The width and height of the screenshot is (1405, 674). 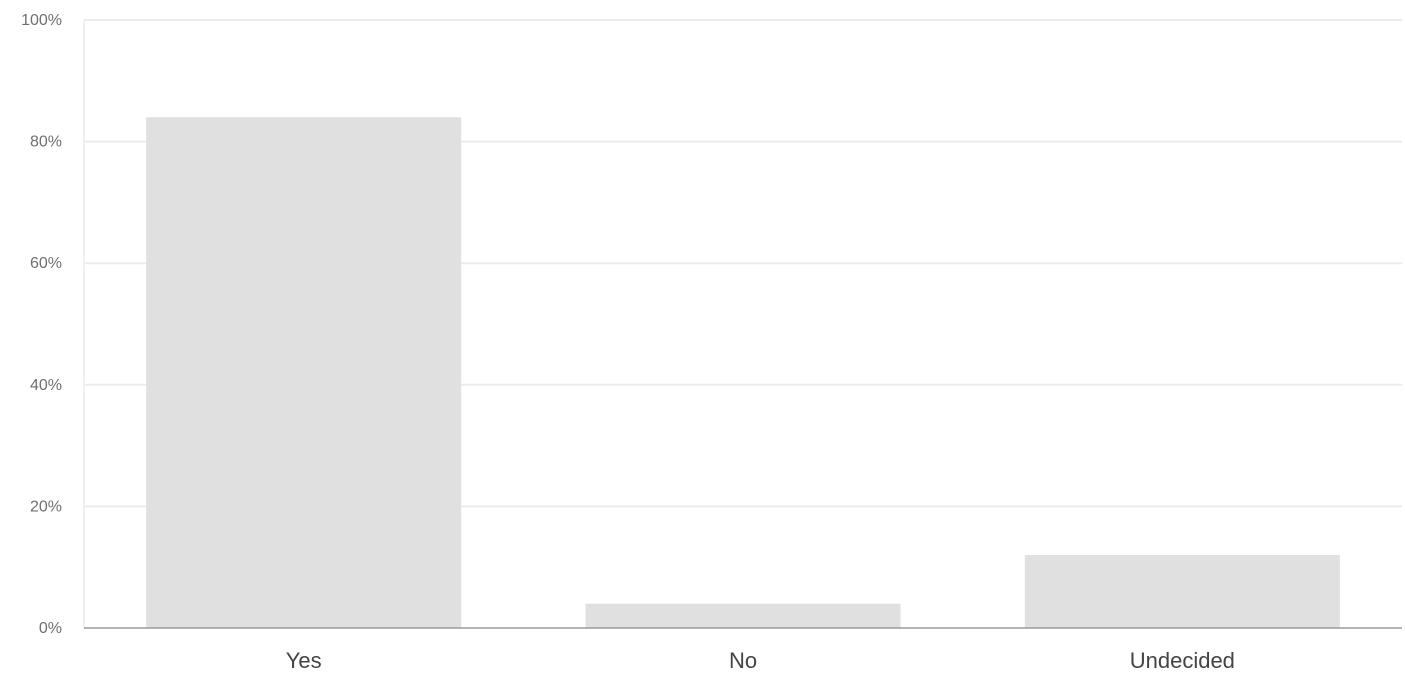 What do you see at coordinates (1182, 660) in the screenshot?
I see `x-tick-label: Undecided` at bounding box center [1182, 660].